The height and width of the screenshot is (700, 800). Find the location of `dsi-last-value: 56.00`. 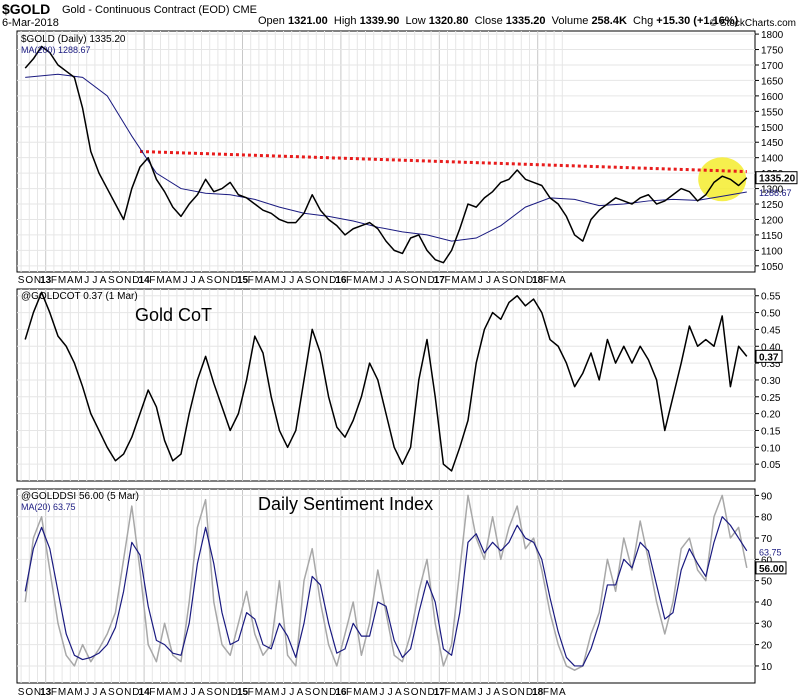

dsi-last-value: 56.00 is located at coordinates (771, 569).